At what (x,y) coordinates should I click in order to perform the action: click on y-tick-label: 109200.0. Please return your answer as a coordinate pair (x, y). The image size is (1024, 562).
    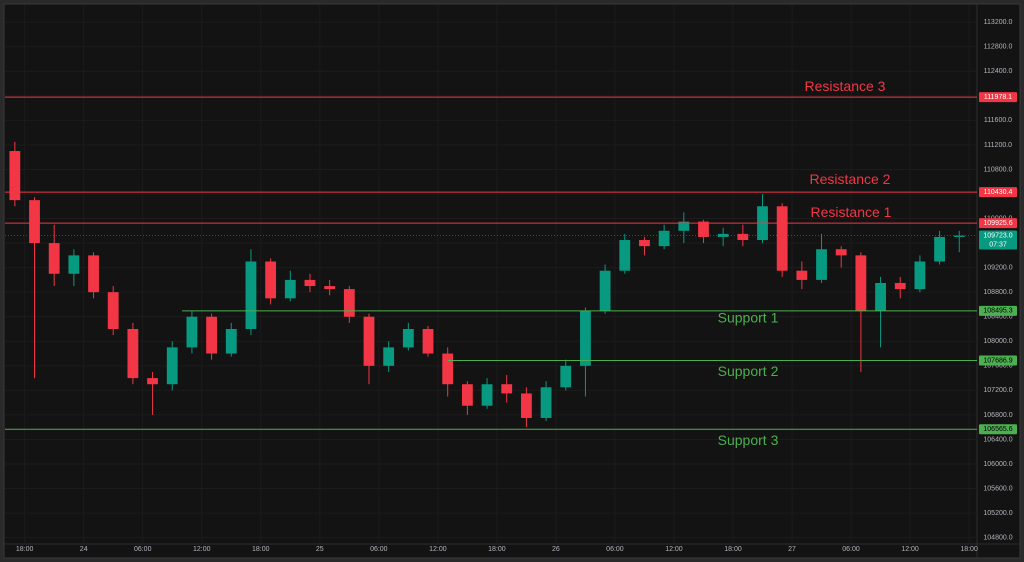
    Looking at the image, I should click on (997, 267).